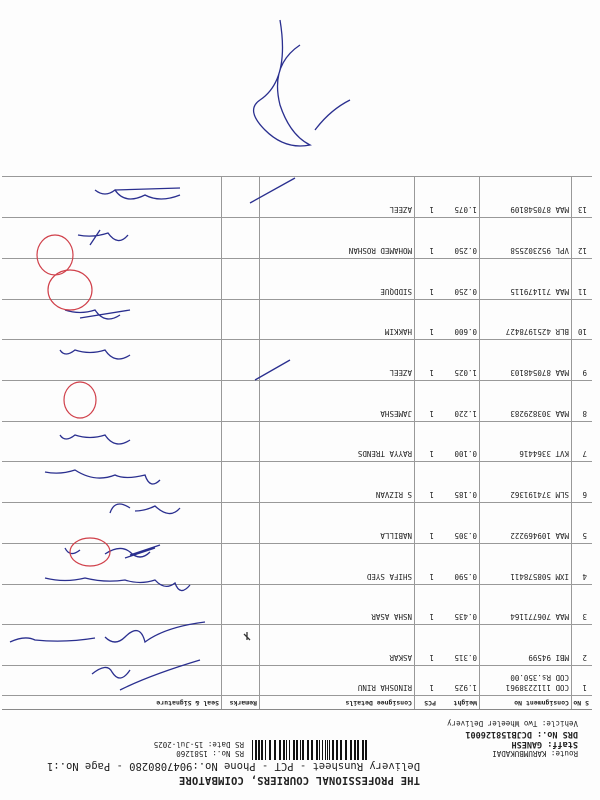 The height and width of the screenshot is (800, 600). Describe the element at coordinates (302, 83) in the screenshot. I see `large-signature` at that location.